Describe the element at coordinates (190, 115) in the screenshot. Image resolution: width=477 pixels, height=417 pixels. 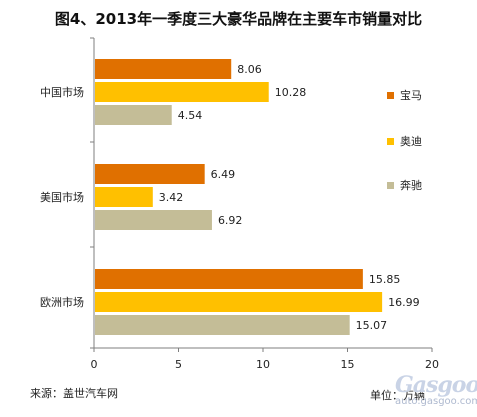
I see `data-label: 4.54` at that location.